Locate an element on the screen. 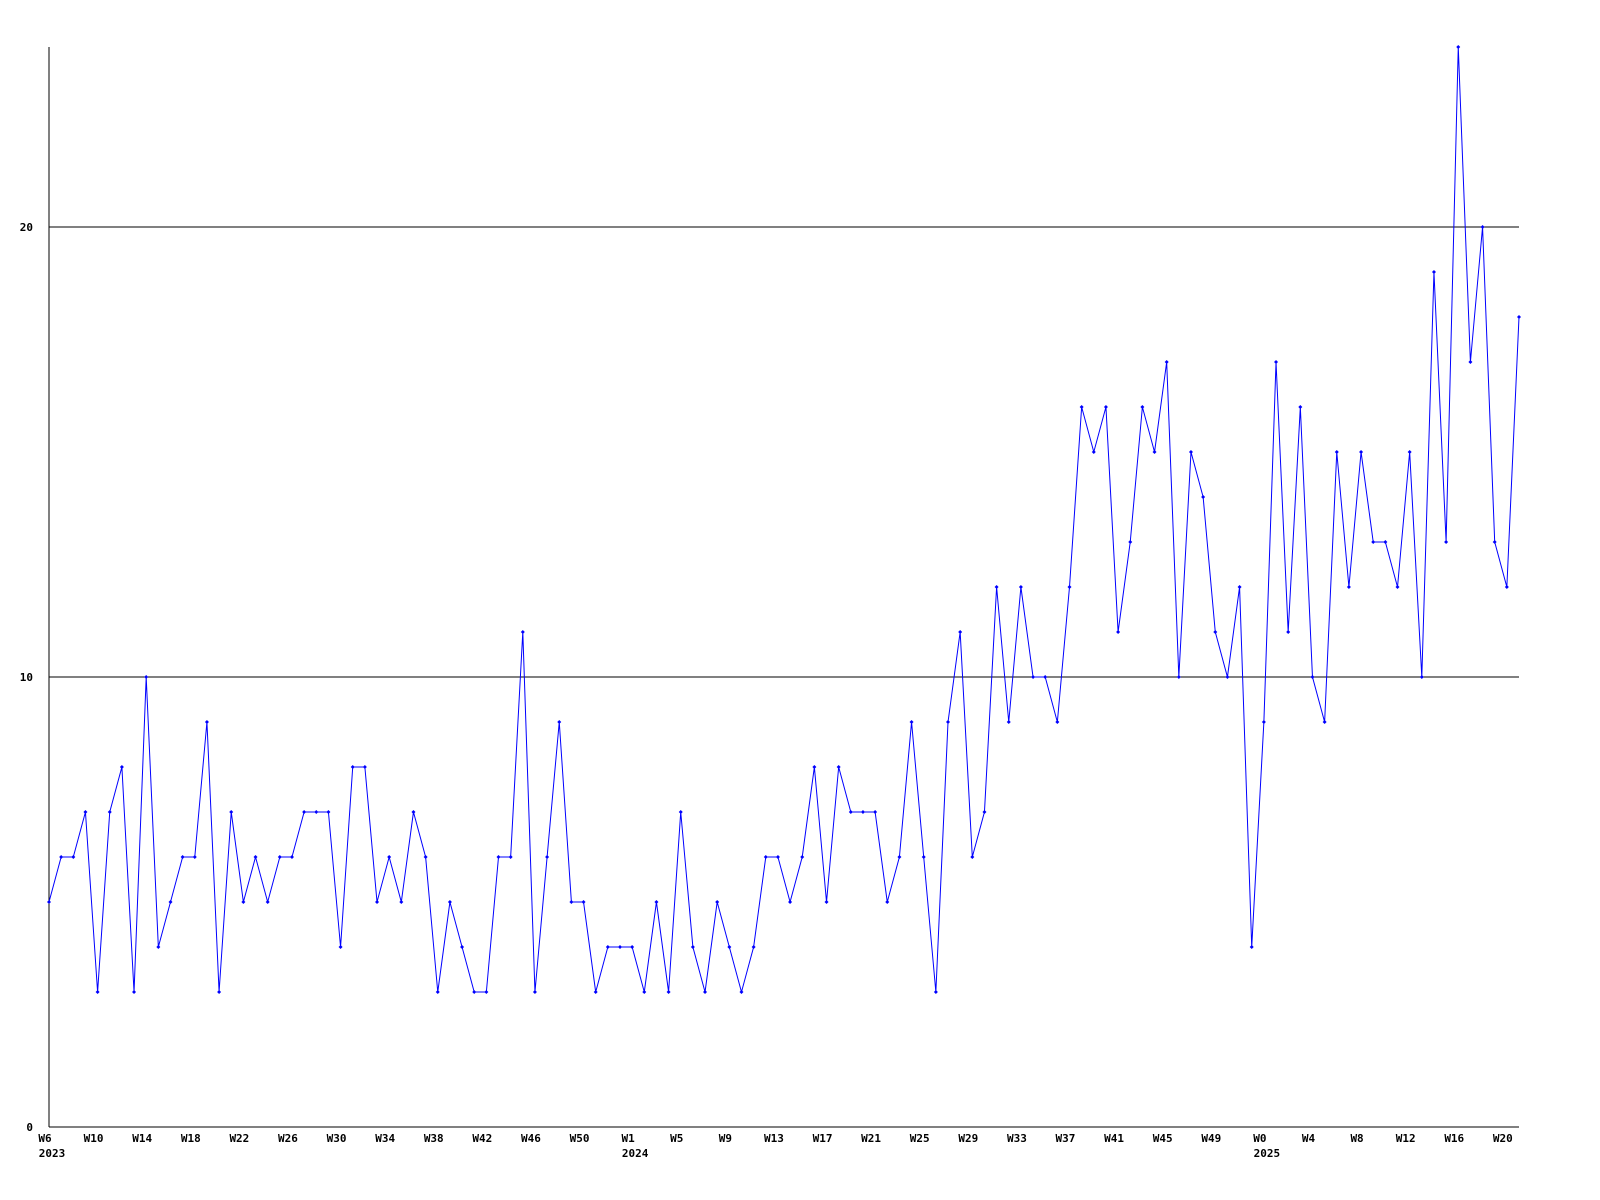 The width and height of the screenshot is (1600, 1200). x-tick-label: W33 is located at coordinates (1017, 1138).